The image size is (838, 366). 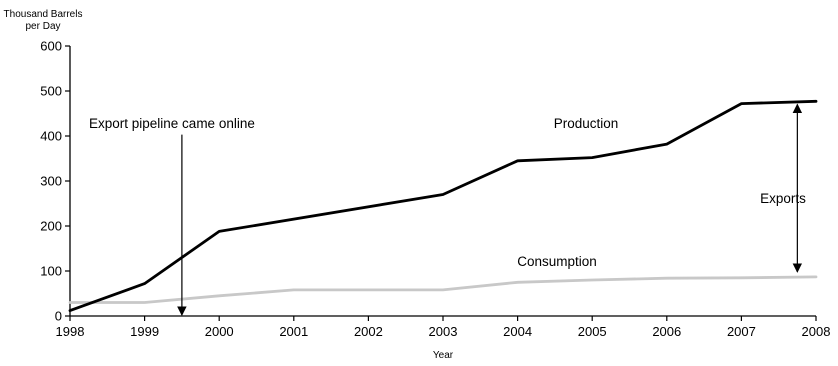 What do you see at coordinates (43, 14) in the screenshot?
I see `y-axis-label-line-1: Thousand Barrels` at bounding box center [43, 14].